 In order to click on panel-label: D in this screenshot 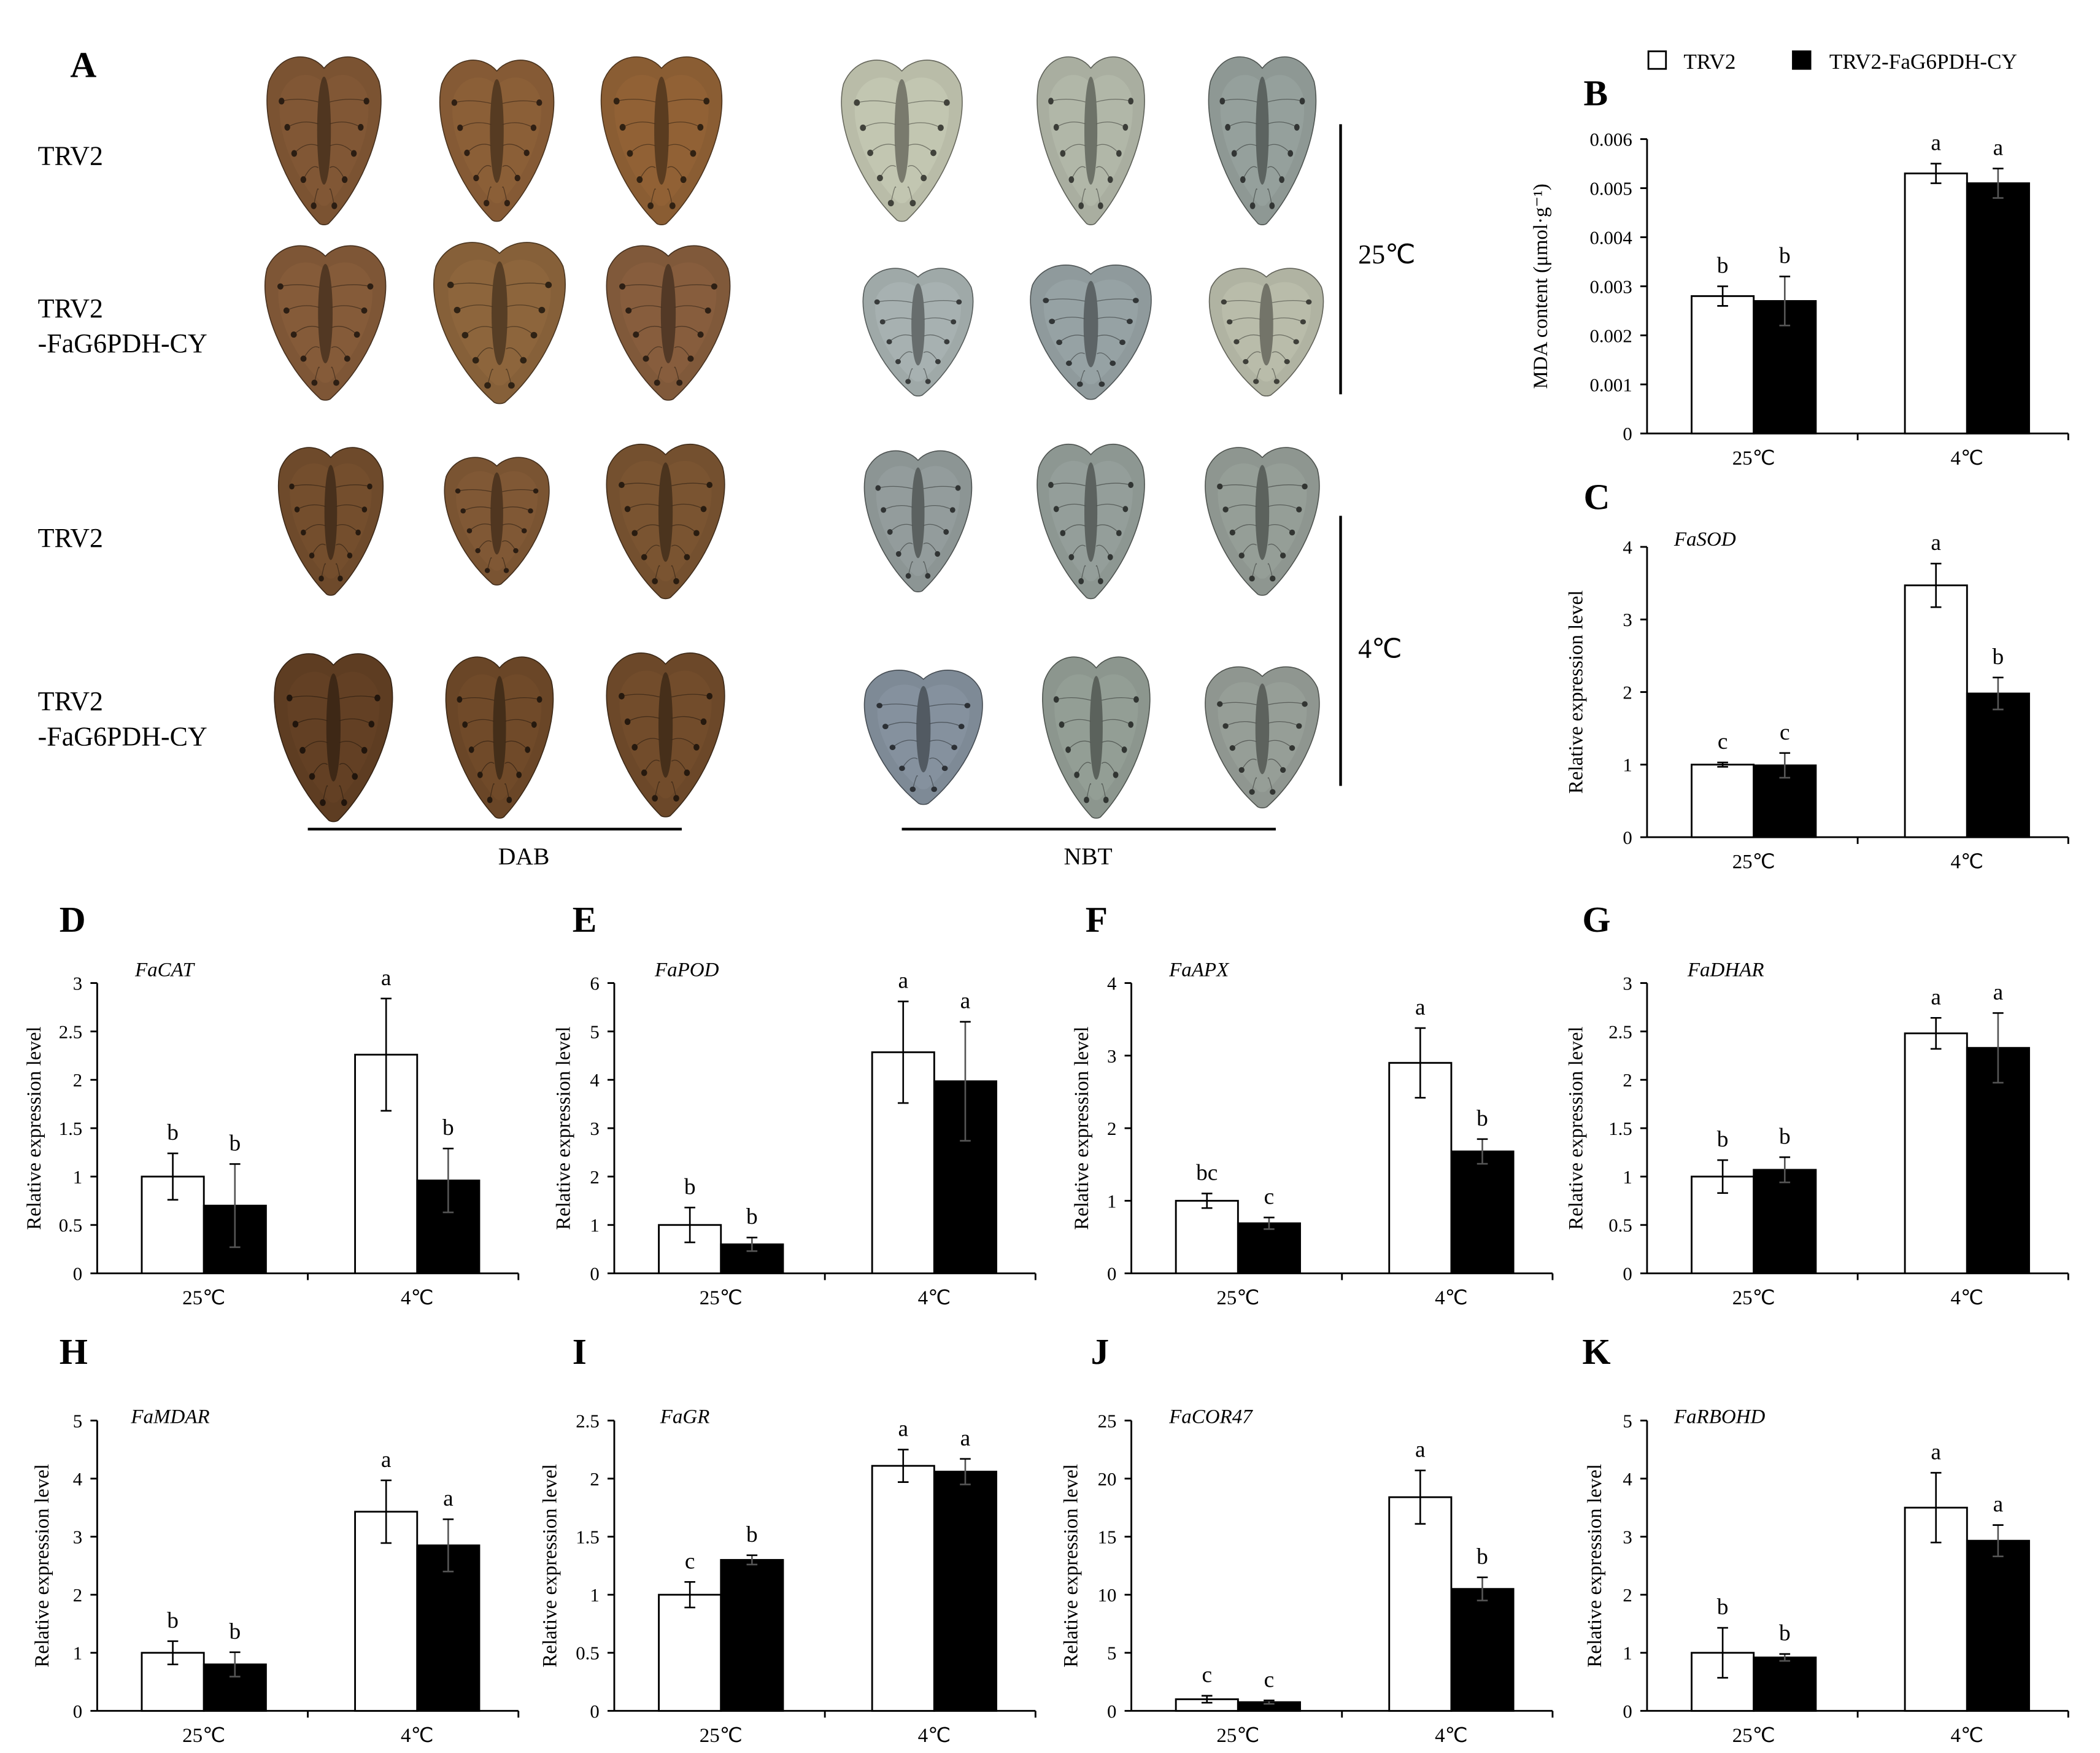, I will do `click(73, 920)`.